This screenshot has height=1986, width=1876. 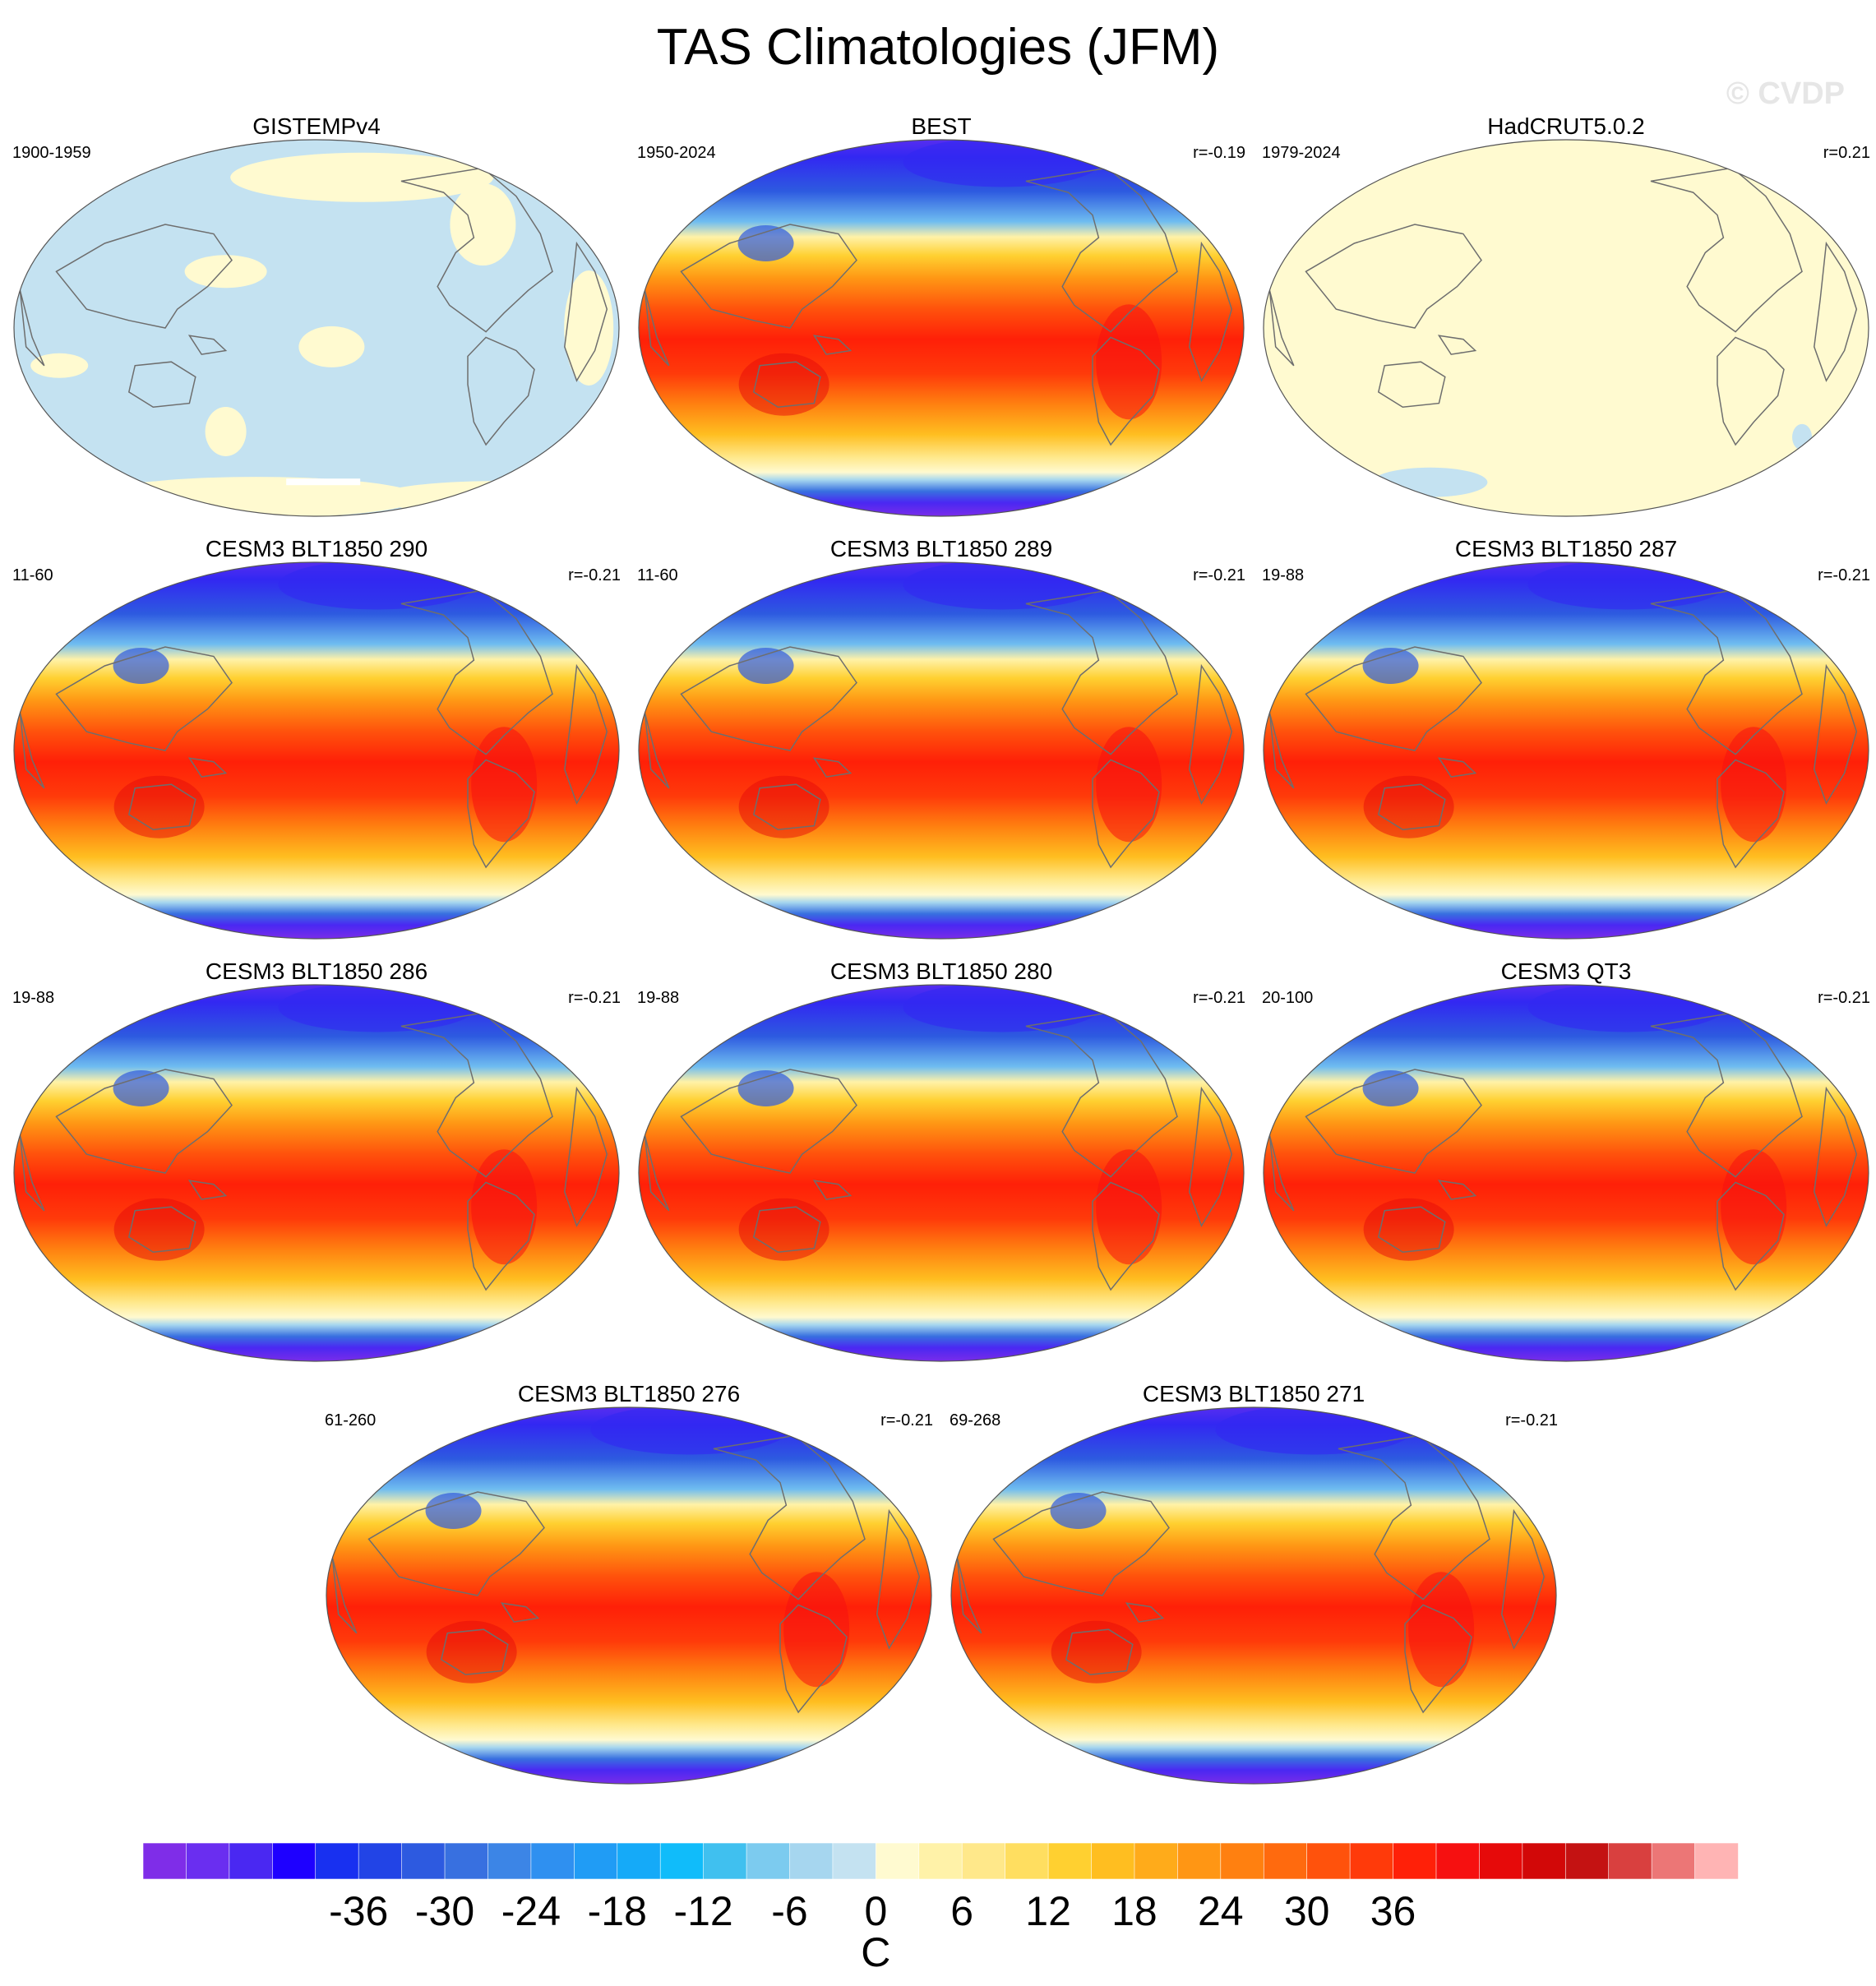 What do you see at coordinates (1134, 1911) in the screenshot?
I see `colorbar-tick-label: 18` at bounding box center [1134, 1911].